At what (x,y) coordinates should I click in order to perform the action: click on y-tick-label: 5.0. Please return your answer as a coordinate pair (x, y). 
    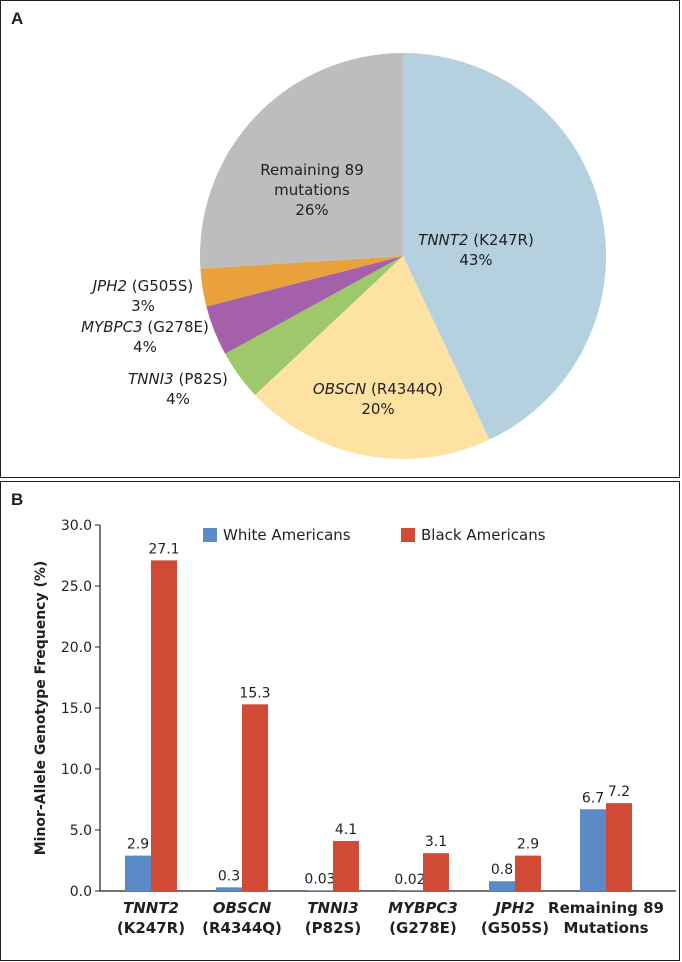
    Looking at the image, I should click on (81, 831).